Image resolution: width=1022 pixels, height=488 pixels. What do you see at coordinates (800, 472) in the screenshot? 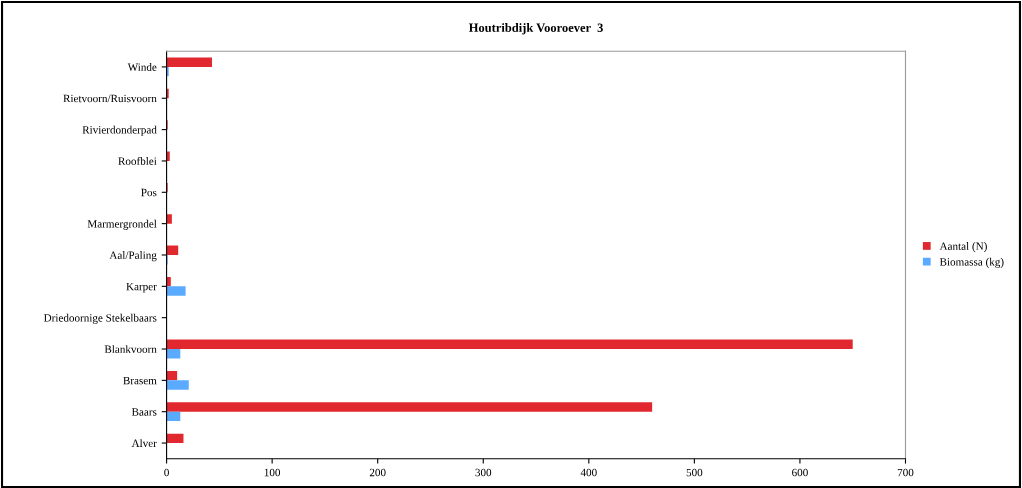
I see `x-tick-label: 600` at bounding box center [800, 472].